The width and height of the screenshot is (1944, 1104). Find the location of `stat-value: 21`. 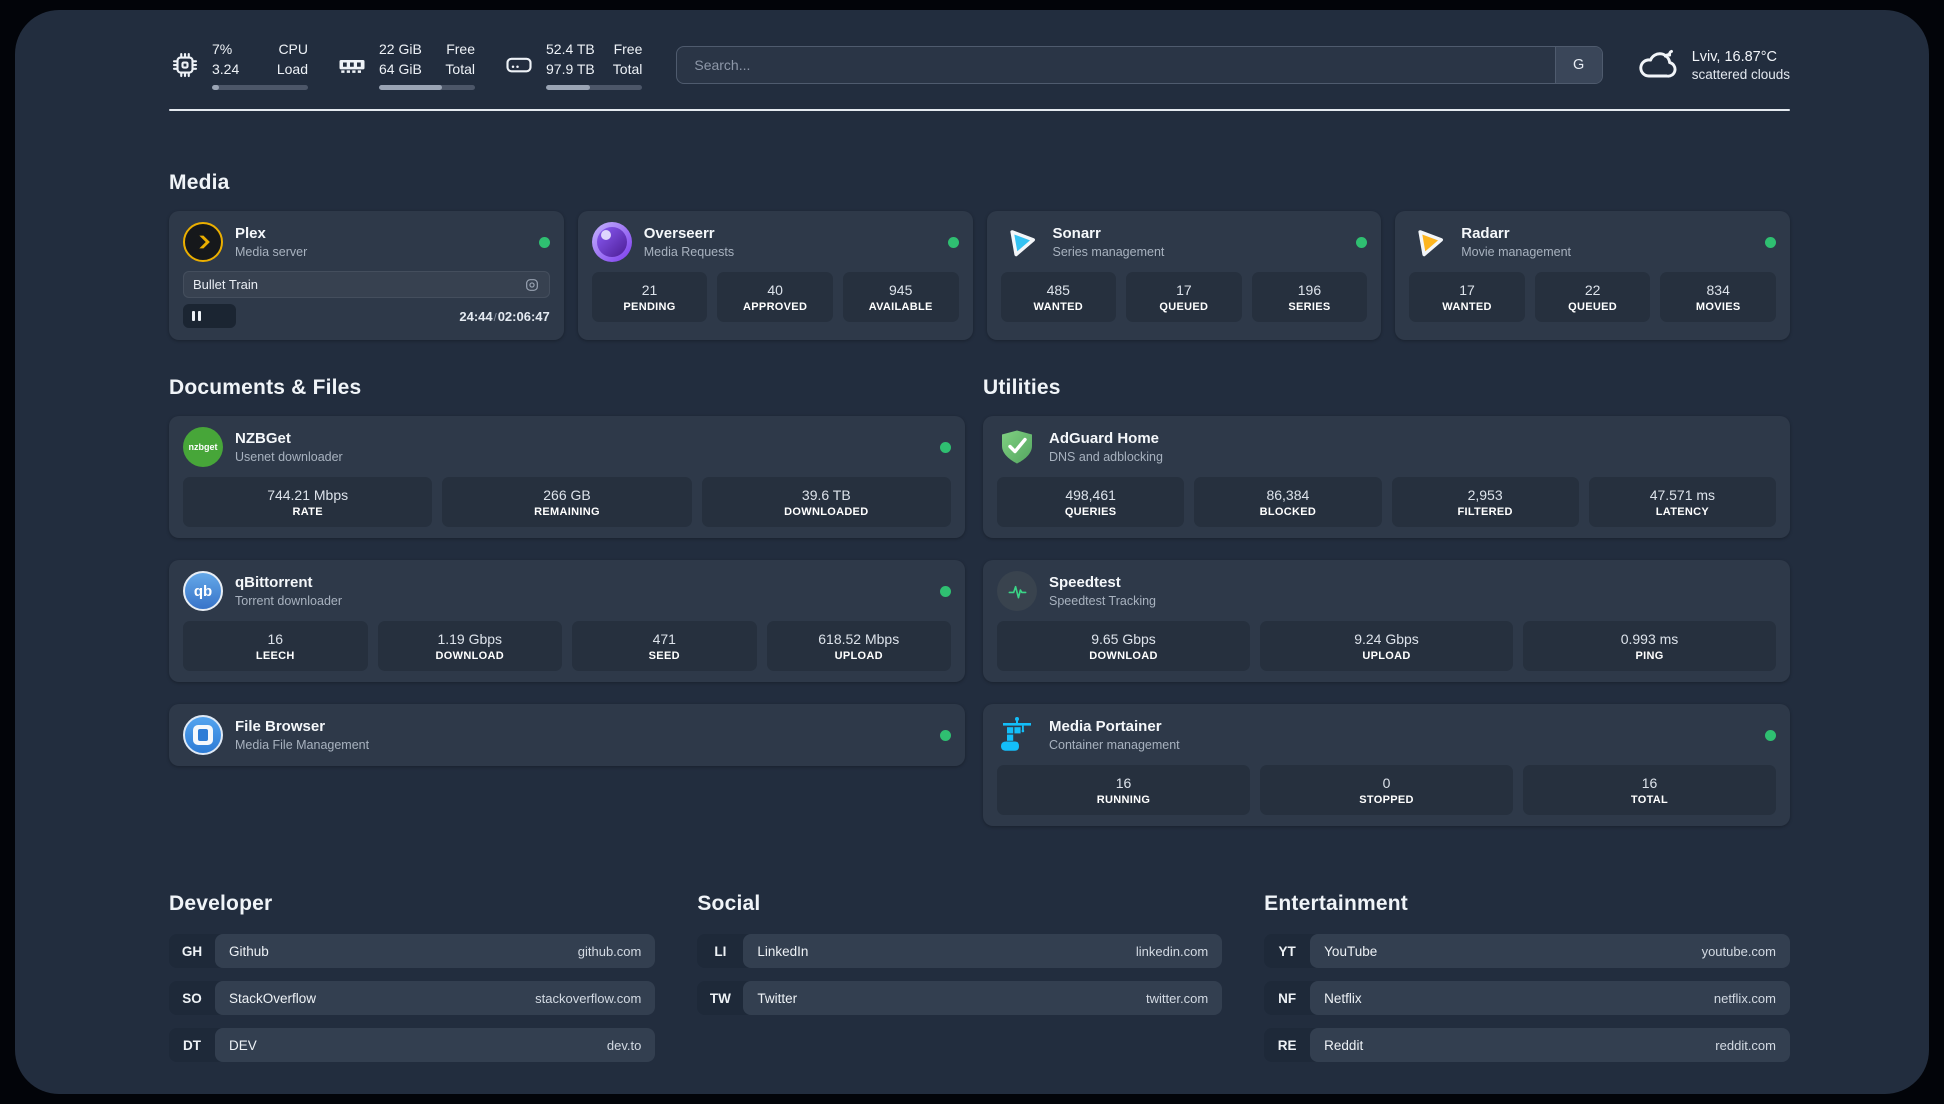

stat-value: 21 is located at coordinates (649, 289).